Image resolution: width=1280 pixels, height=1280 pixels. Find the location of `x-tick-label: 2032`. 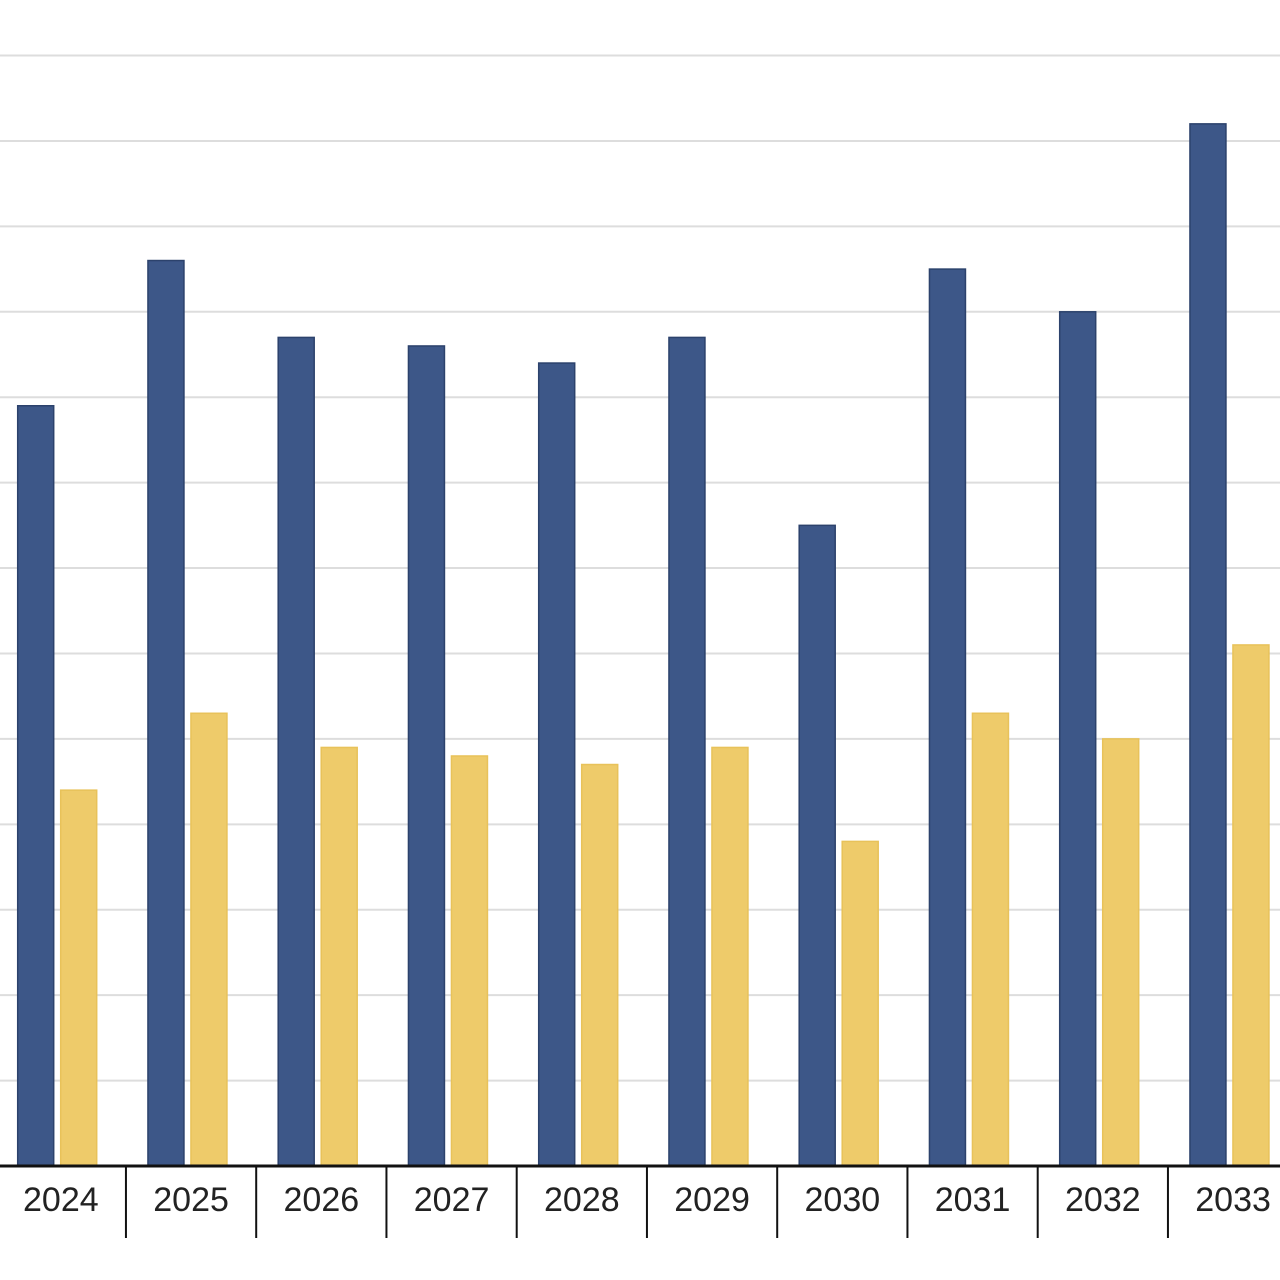

x-tick-label: 2032 is located at coordinates (1103, 1200).